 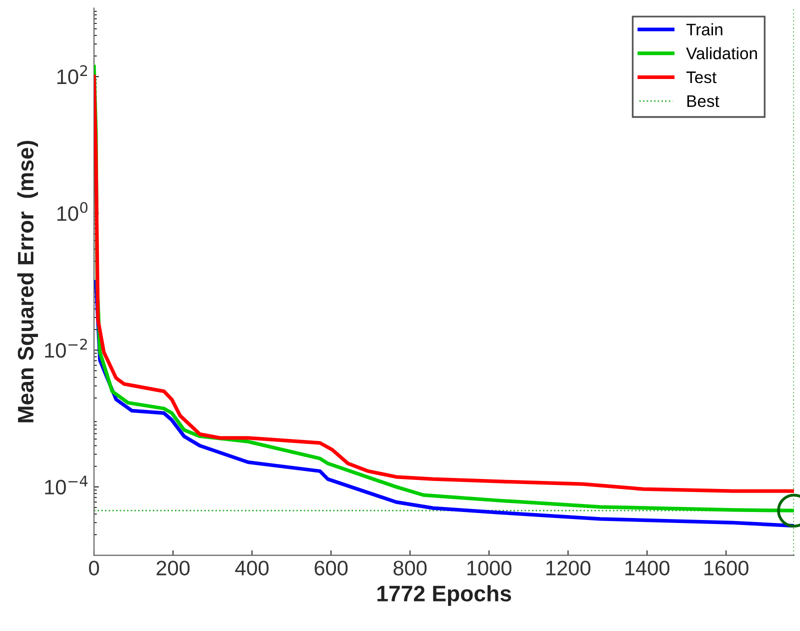 I want to click on x-tick-label: 400, so click(x=252, y=568).